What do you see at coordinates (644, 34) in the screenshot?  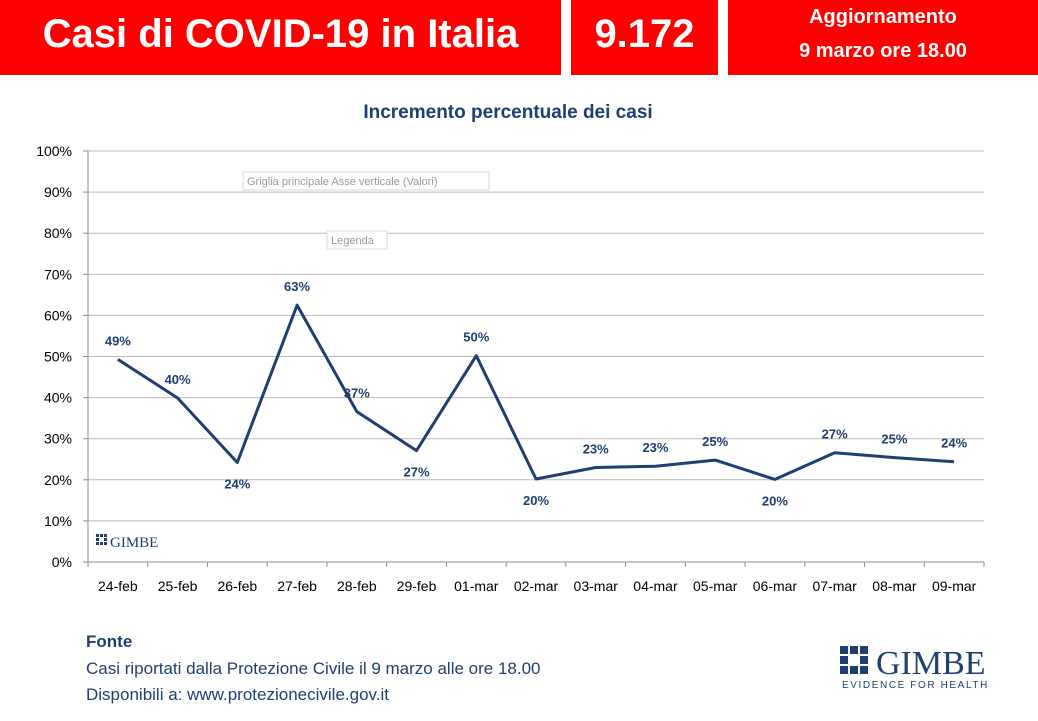 I see `total-cases-value: 9.172` at bounding box center [644, 34].